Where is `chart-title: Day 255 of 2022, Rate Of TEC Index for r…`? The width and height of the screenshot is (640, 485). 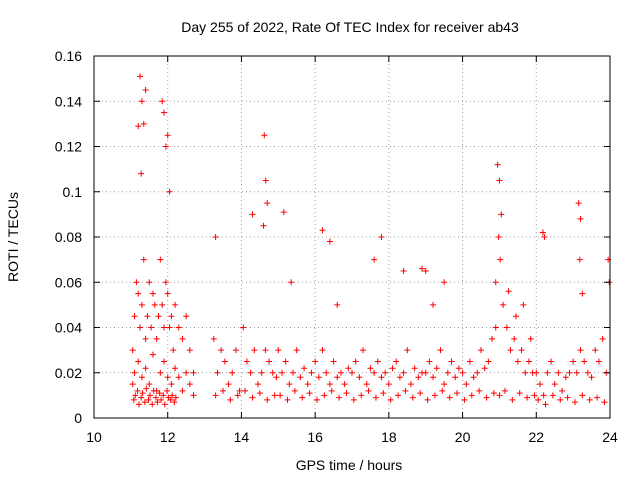 chart-title: Day 255 of 2022, Rate Of TEC Index for r… is located at coordinates (350, 27).